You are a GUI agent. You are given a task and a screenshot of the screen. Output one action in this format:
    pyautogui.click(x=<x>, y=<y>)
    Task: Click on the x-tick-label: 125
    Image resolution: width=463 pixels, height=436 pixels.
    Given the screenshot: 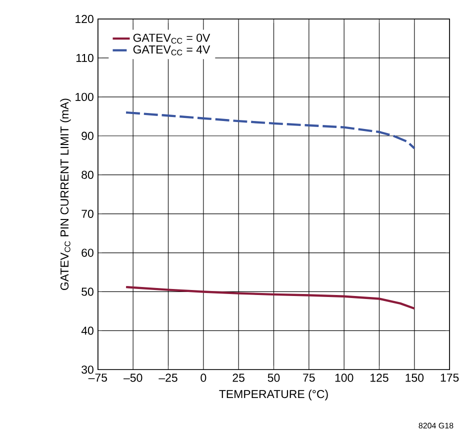 What is the action you would take?
    pyautogui.click(x=379, y=378)
    